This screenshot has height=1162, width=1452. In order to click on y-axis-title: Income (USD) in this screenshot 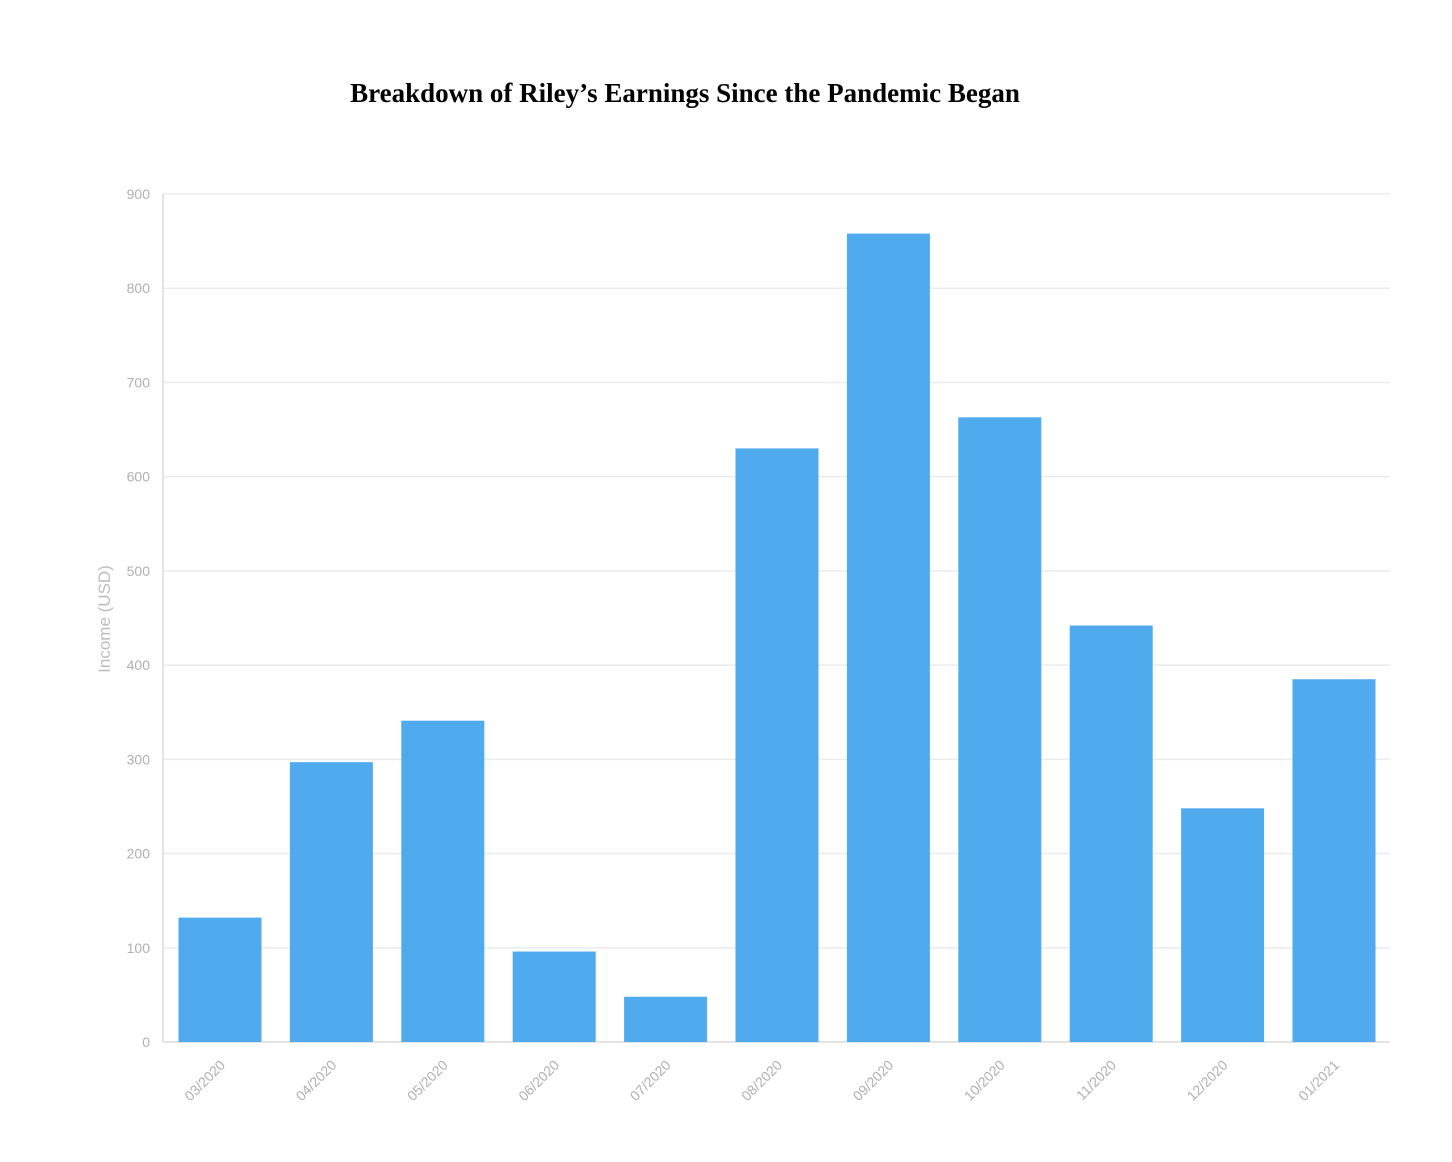, I will do `click(104, 619)`.